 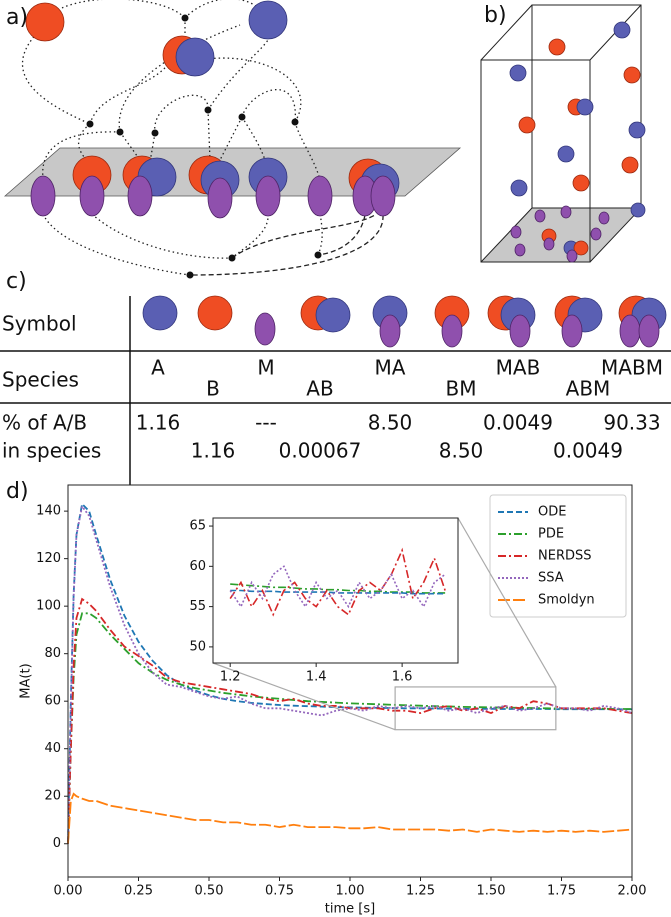 I want to click on x-tick-label: 1.00, so click(x=350, y=891).